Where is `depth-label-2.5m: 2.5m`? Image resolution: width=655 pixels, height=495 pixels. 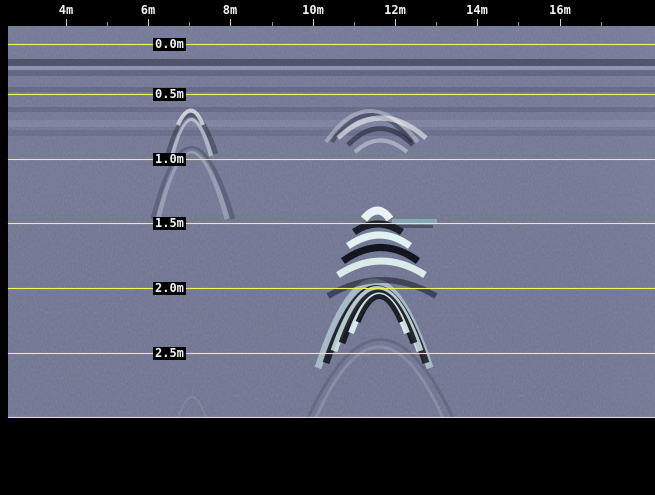 depth-label-2.5m: 2.5m is located at coordinates (169, 353).